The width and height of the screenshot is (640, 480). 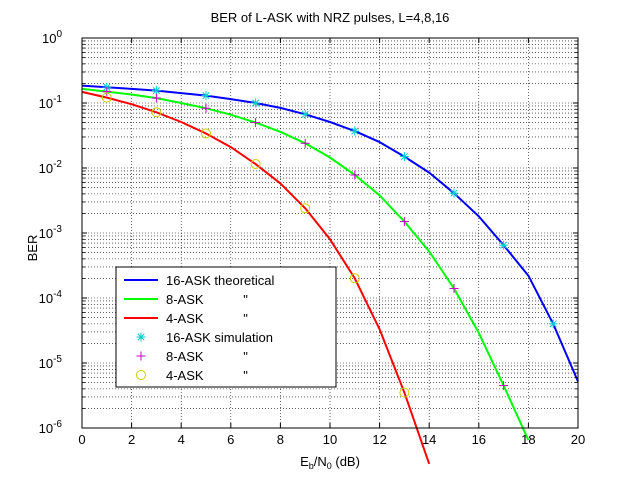 What do you see at coordinates (51, 362) in the screenshot?
I see `y-tick-label: 10⁻⁵` at bounding box center [51, 362].